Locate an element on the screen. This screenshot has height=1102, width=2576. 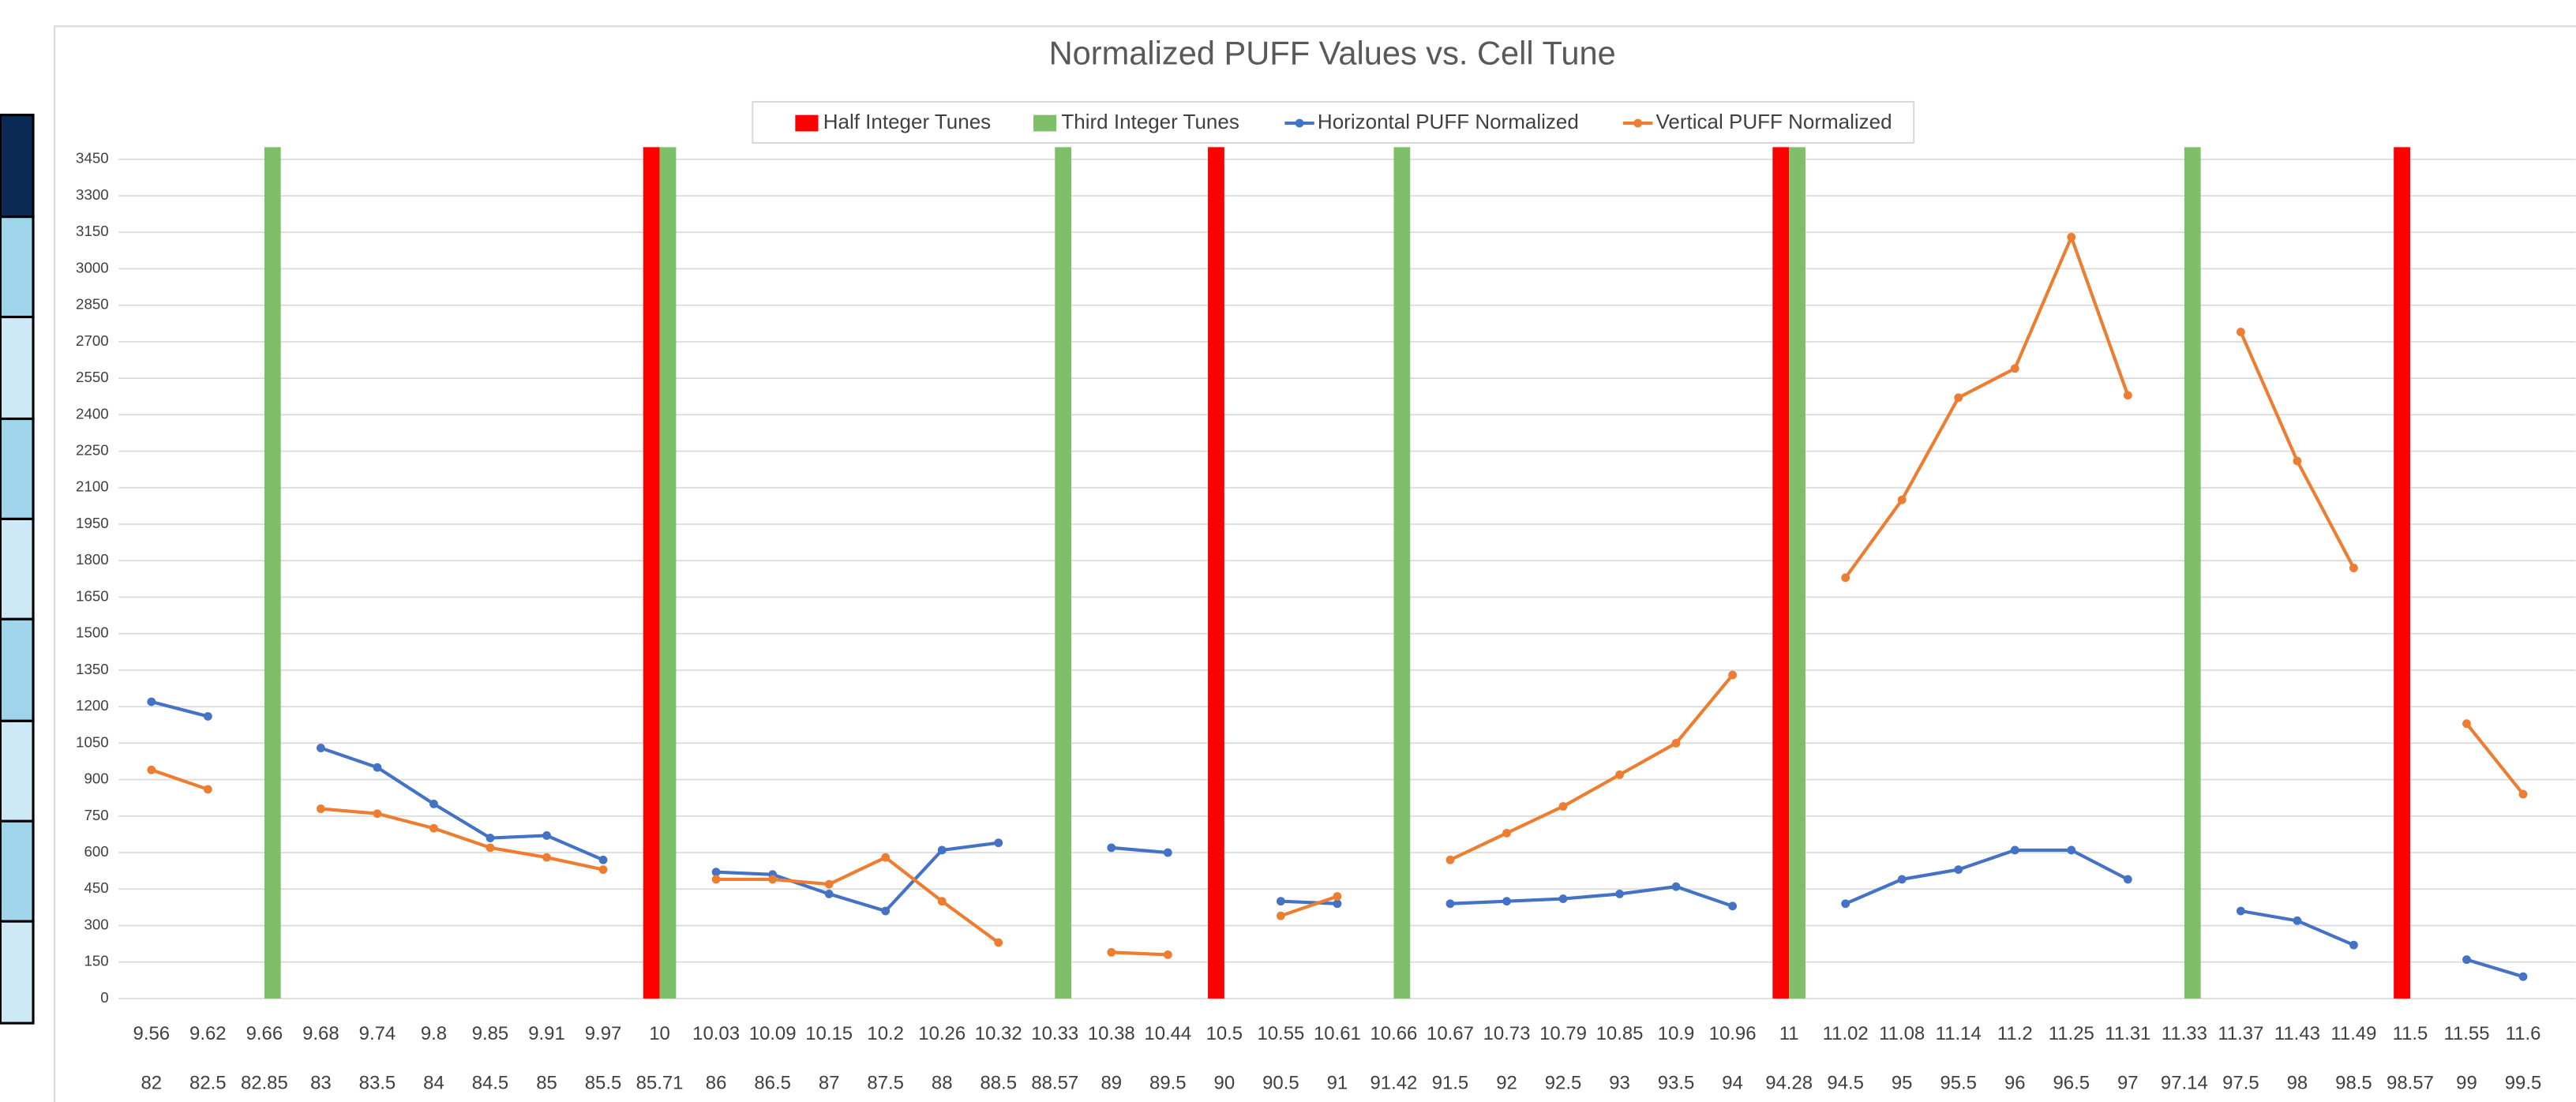
y-tick-label: 1650 is located at coordinates (92, 595).